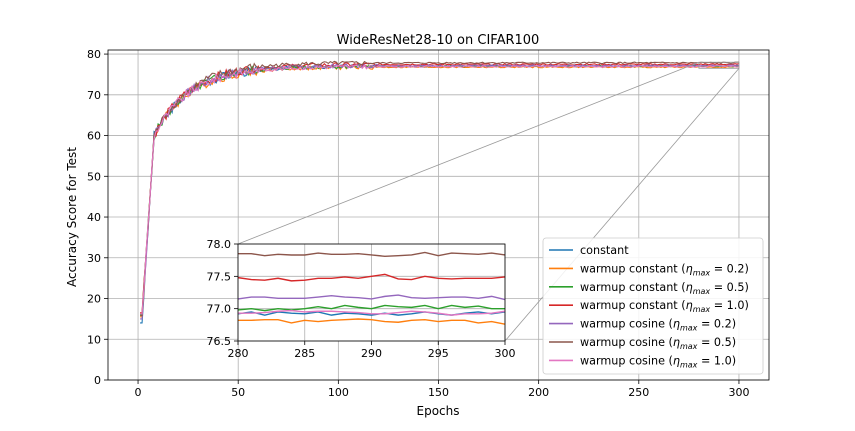 The height and width of the screenshot is (431, 855). What do you see at coordinates (94, 136) in the screenshot?
I see `y-tick-label: 60` at bounding box center [94, 136].